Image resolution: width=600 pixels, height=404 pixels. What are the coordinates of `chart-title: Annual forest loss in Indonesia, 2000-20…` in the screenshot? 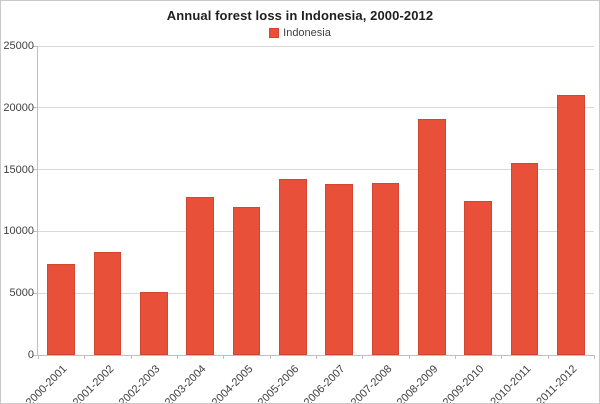 It's located at (300, 15).